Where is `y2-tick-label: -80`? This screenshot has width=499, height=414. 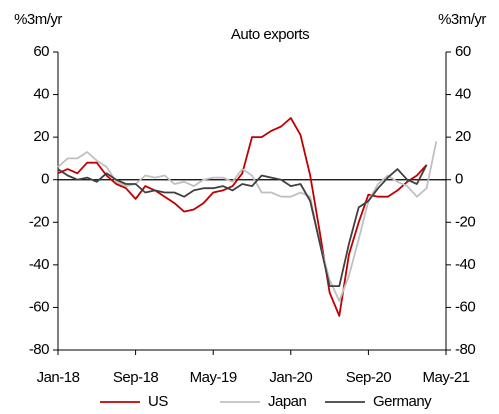
y2-tick-label: -80 is located at coordinates (465, 349).